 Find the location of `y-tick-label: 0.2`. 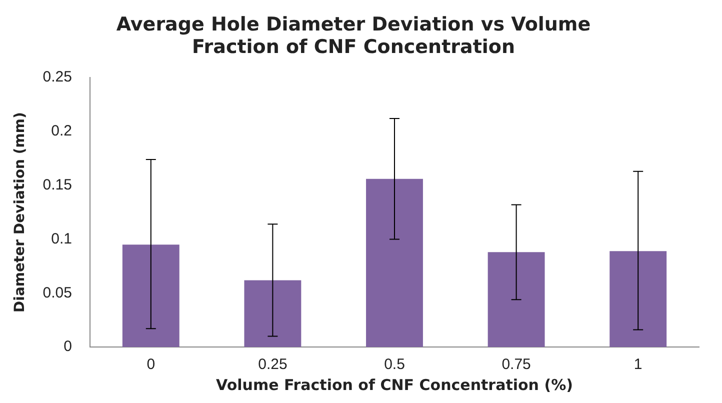

y-tick-label: 0.2 is located at coordinates (61, 131).